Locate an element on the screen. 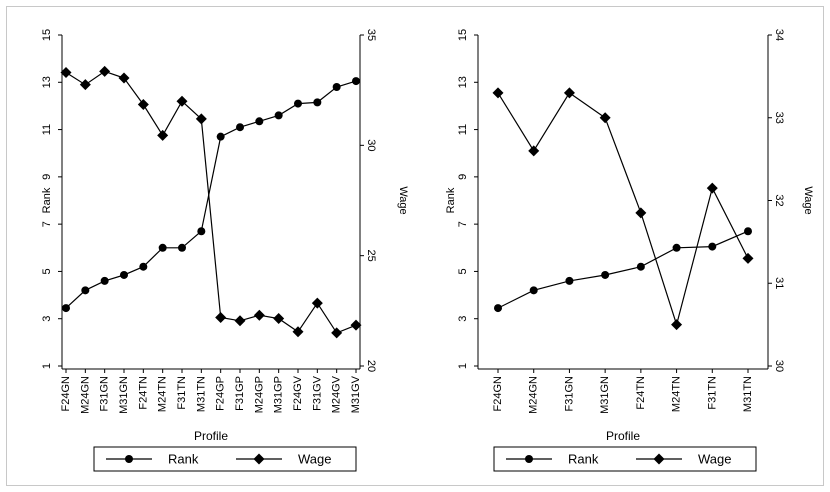 This screenshot has height=492, width=830. series-line-wage is located at coordinates (623, 209).